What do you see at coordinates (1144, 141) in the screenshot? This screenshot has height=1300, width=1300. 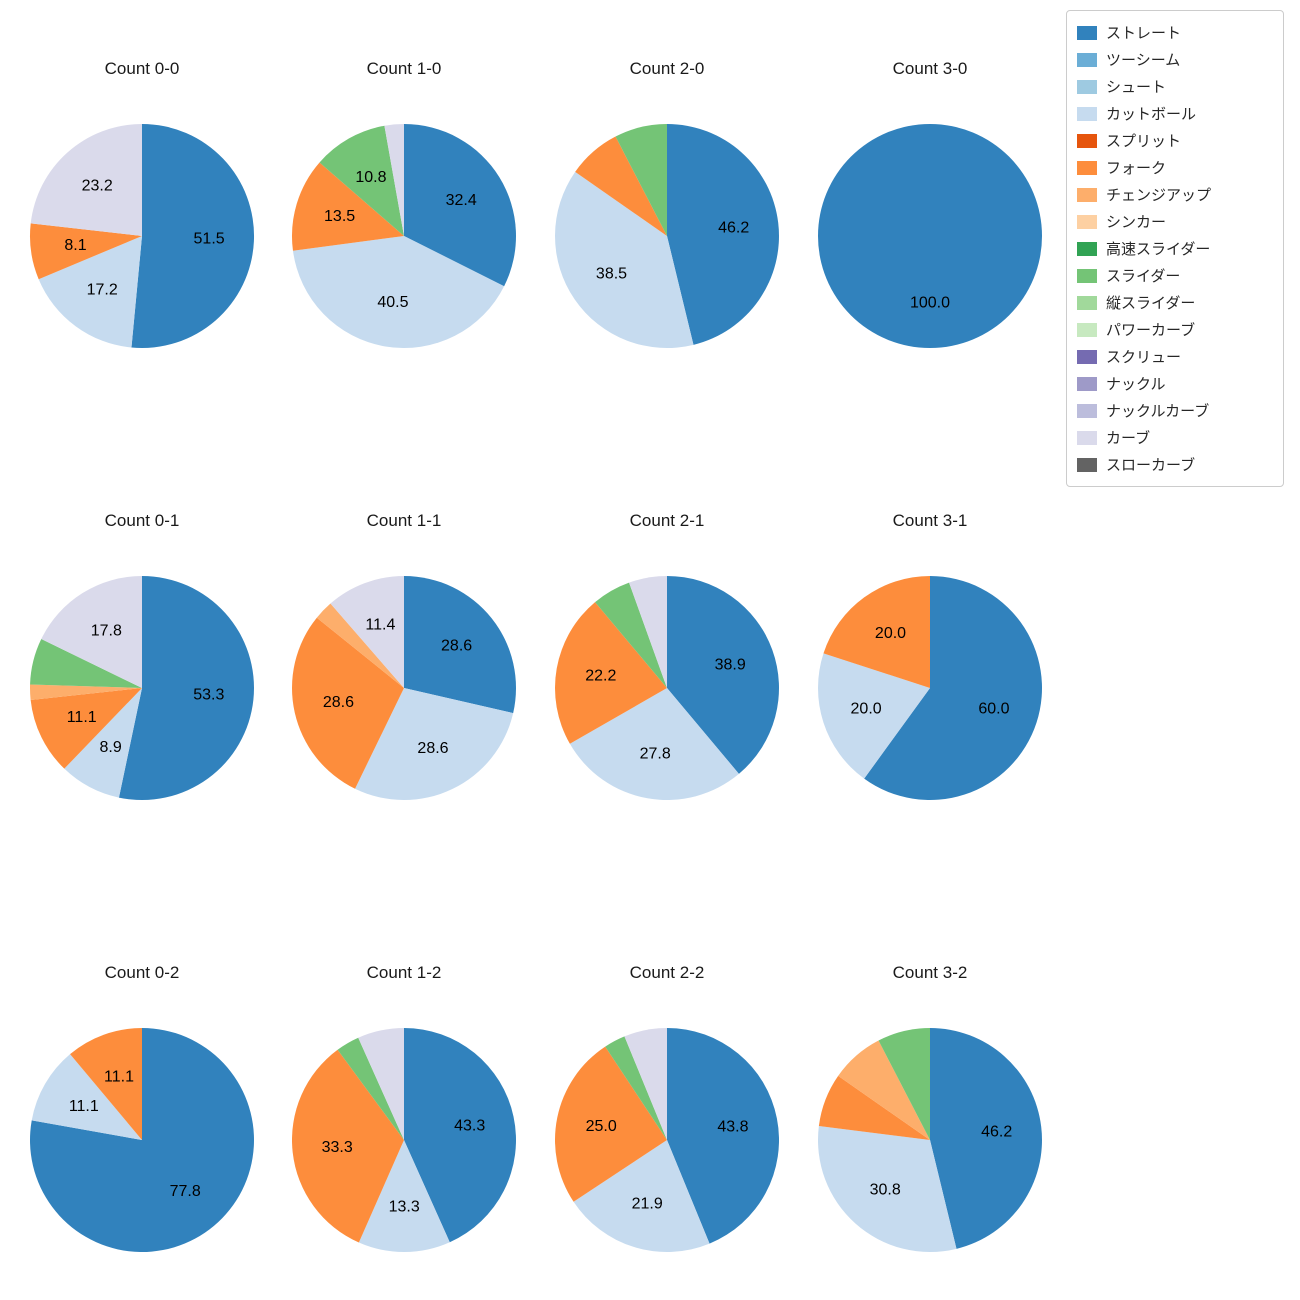 I see `legend-label: スプリット` at bounding box center [1144, 141].